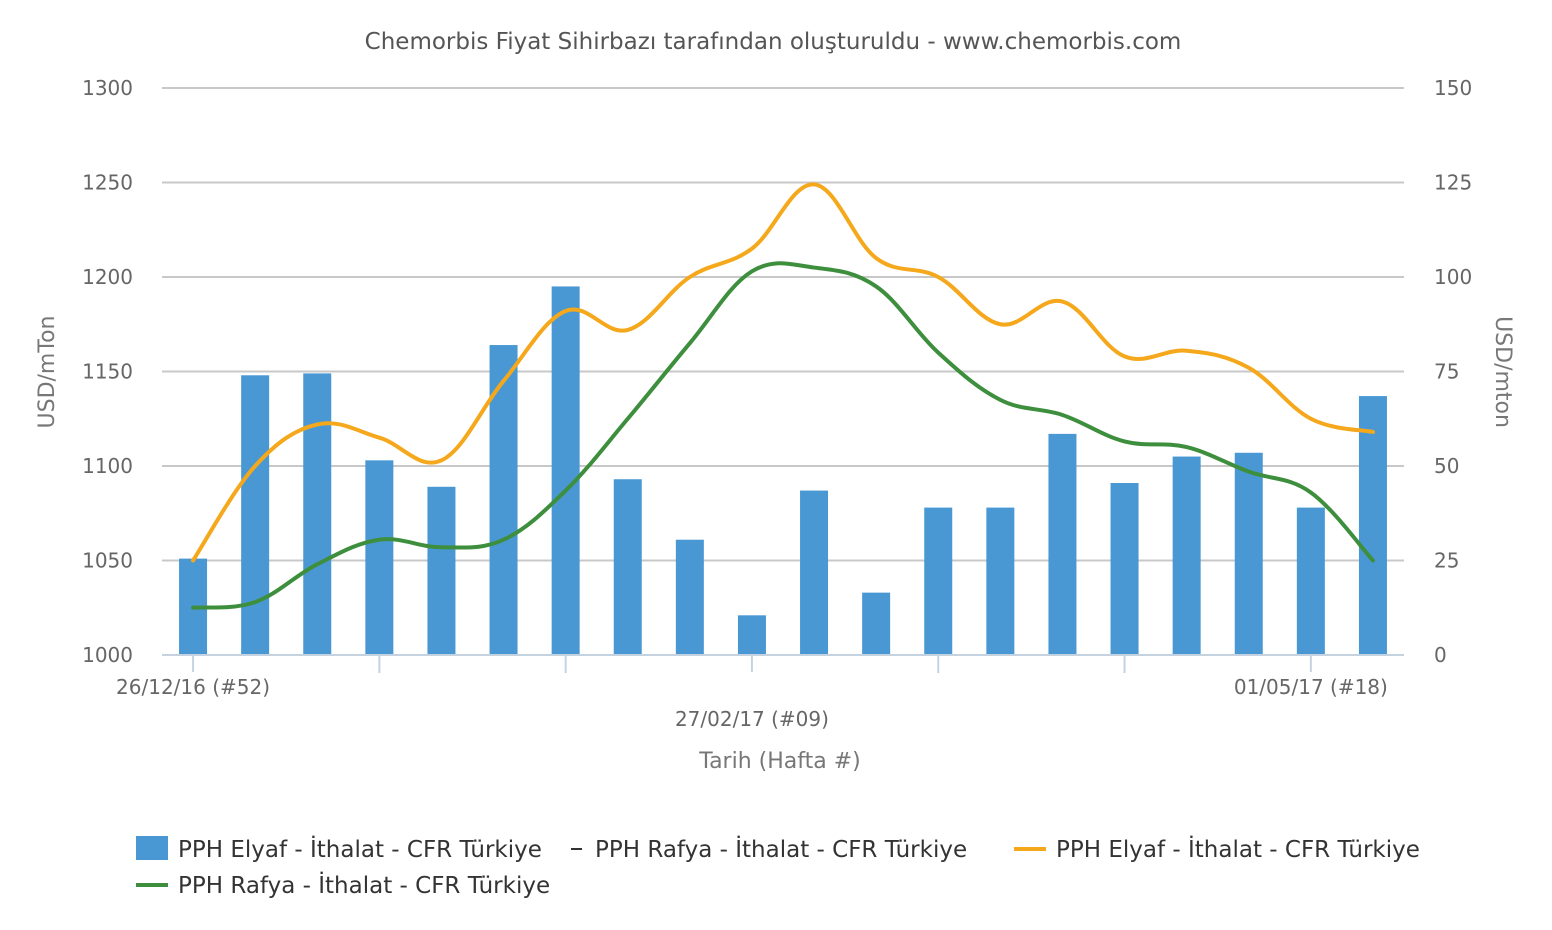 The width and height of the screenshot is (1552, 930). I want to click on y-tick-label-right: 100, so click(1453, 277).